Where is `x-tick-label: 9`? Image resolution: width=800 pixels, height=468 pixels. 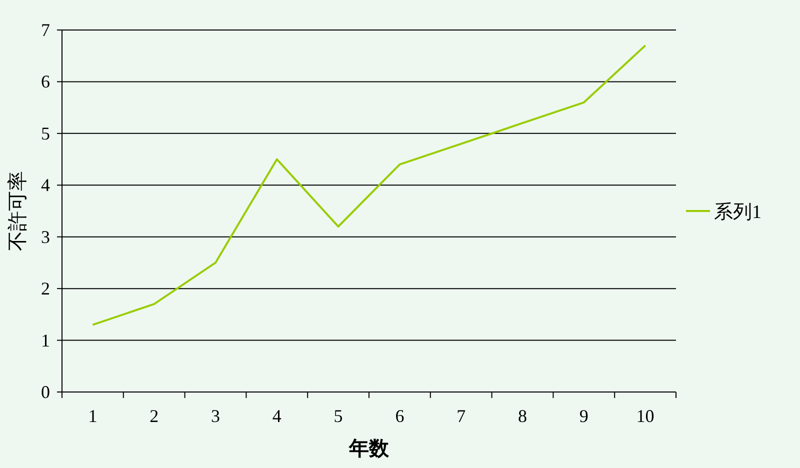 x-tick-label: 9 is located at coordinates (583, 416).